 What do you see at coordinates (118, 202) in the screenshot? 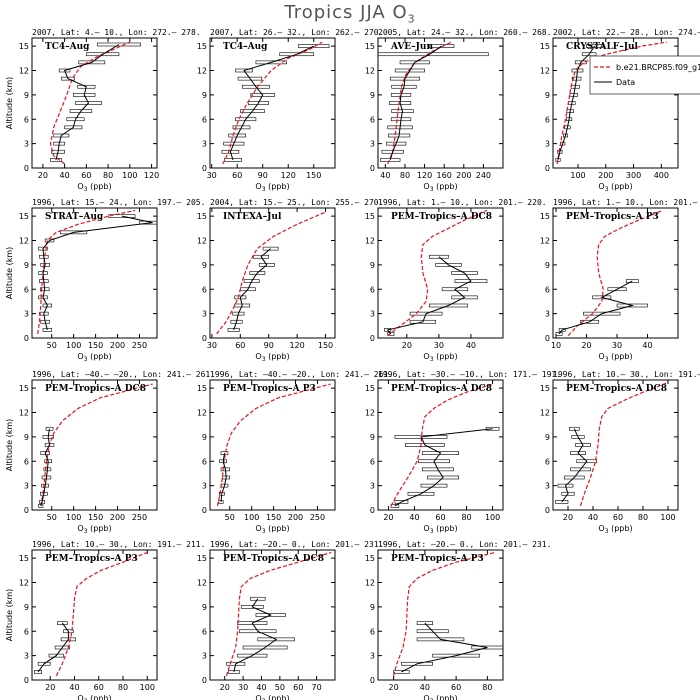
I see `panel-title: 1996, Lat: 15.– 24., Lon: 197.– 205.` at bounding box center [118, 202].